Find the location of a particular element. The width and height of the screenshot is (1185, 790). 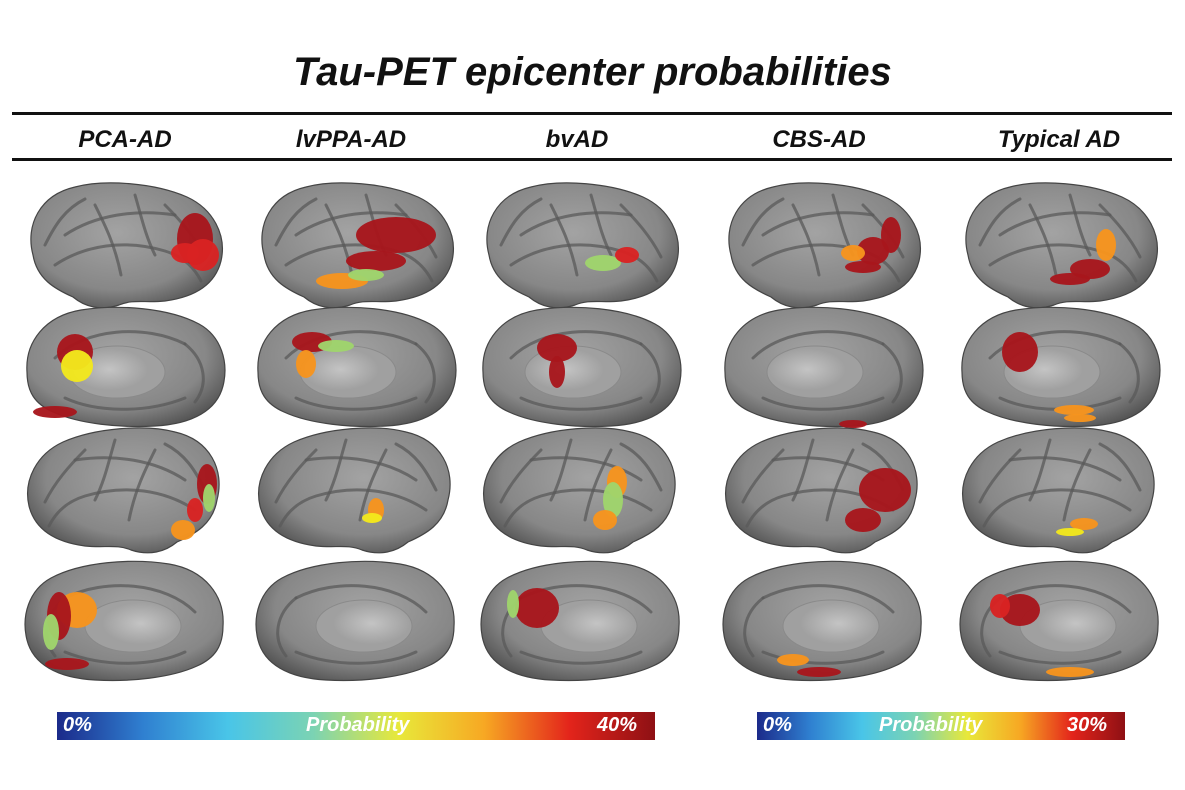

brain-bvad-left-lateral is located at coordinates (582, 245).